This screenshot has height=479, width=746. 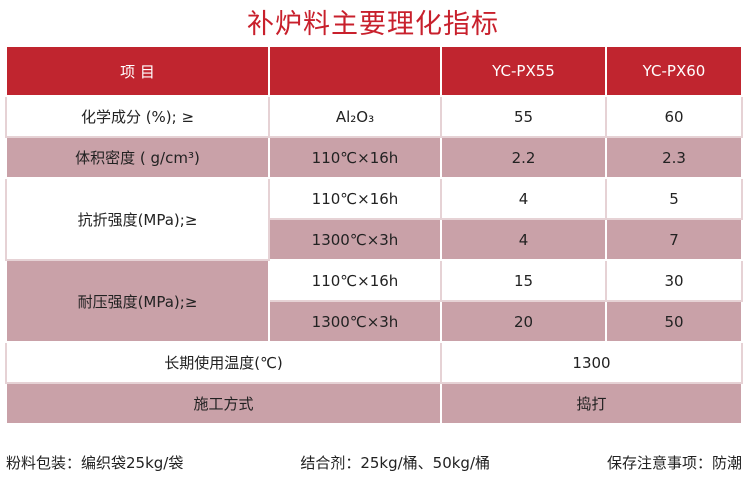 What do you see at coordinates (395, 463) in the screenshot?
I see `footer-note: 结合剂：25kg/桶、50kg/桶` at bounding box center [395, 463].